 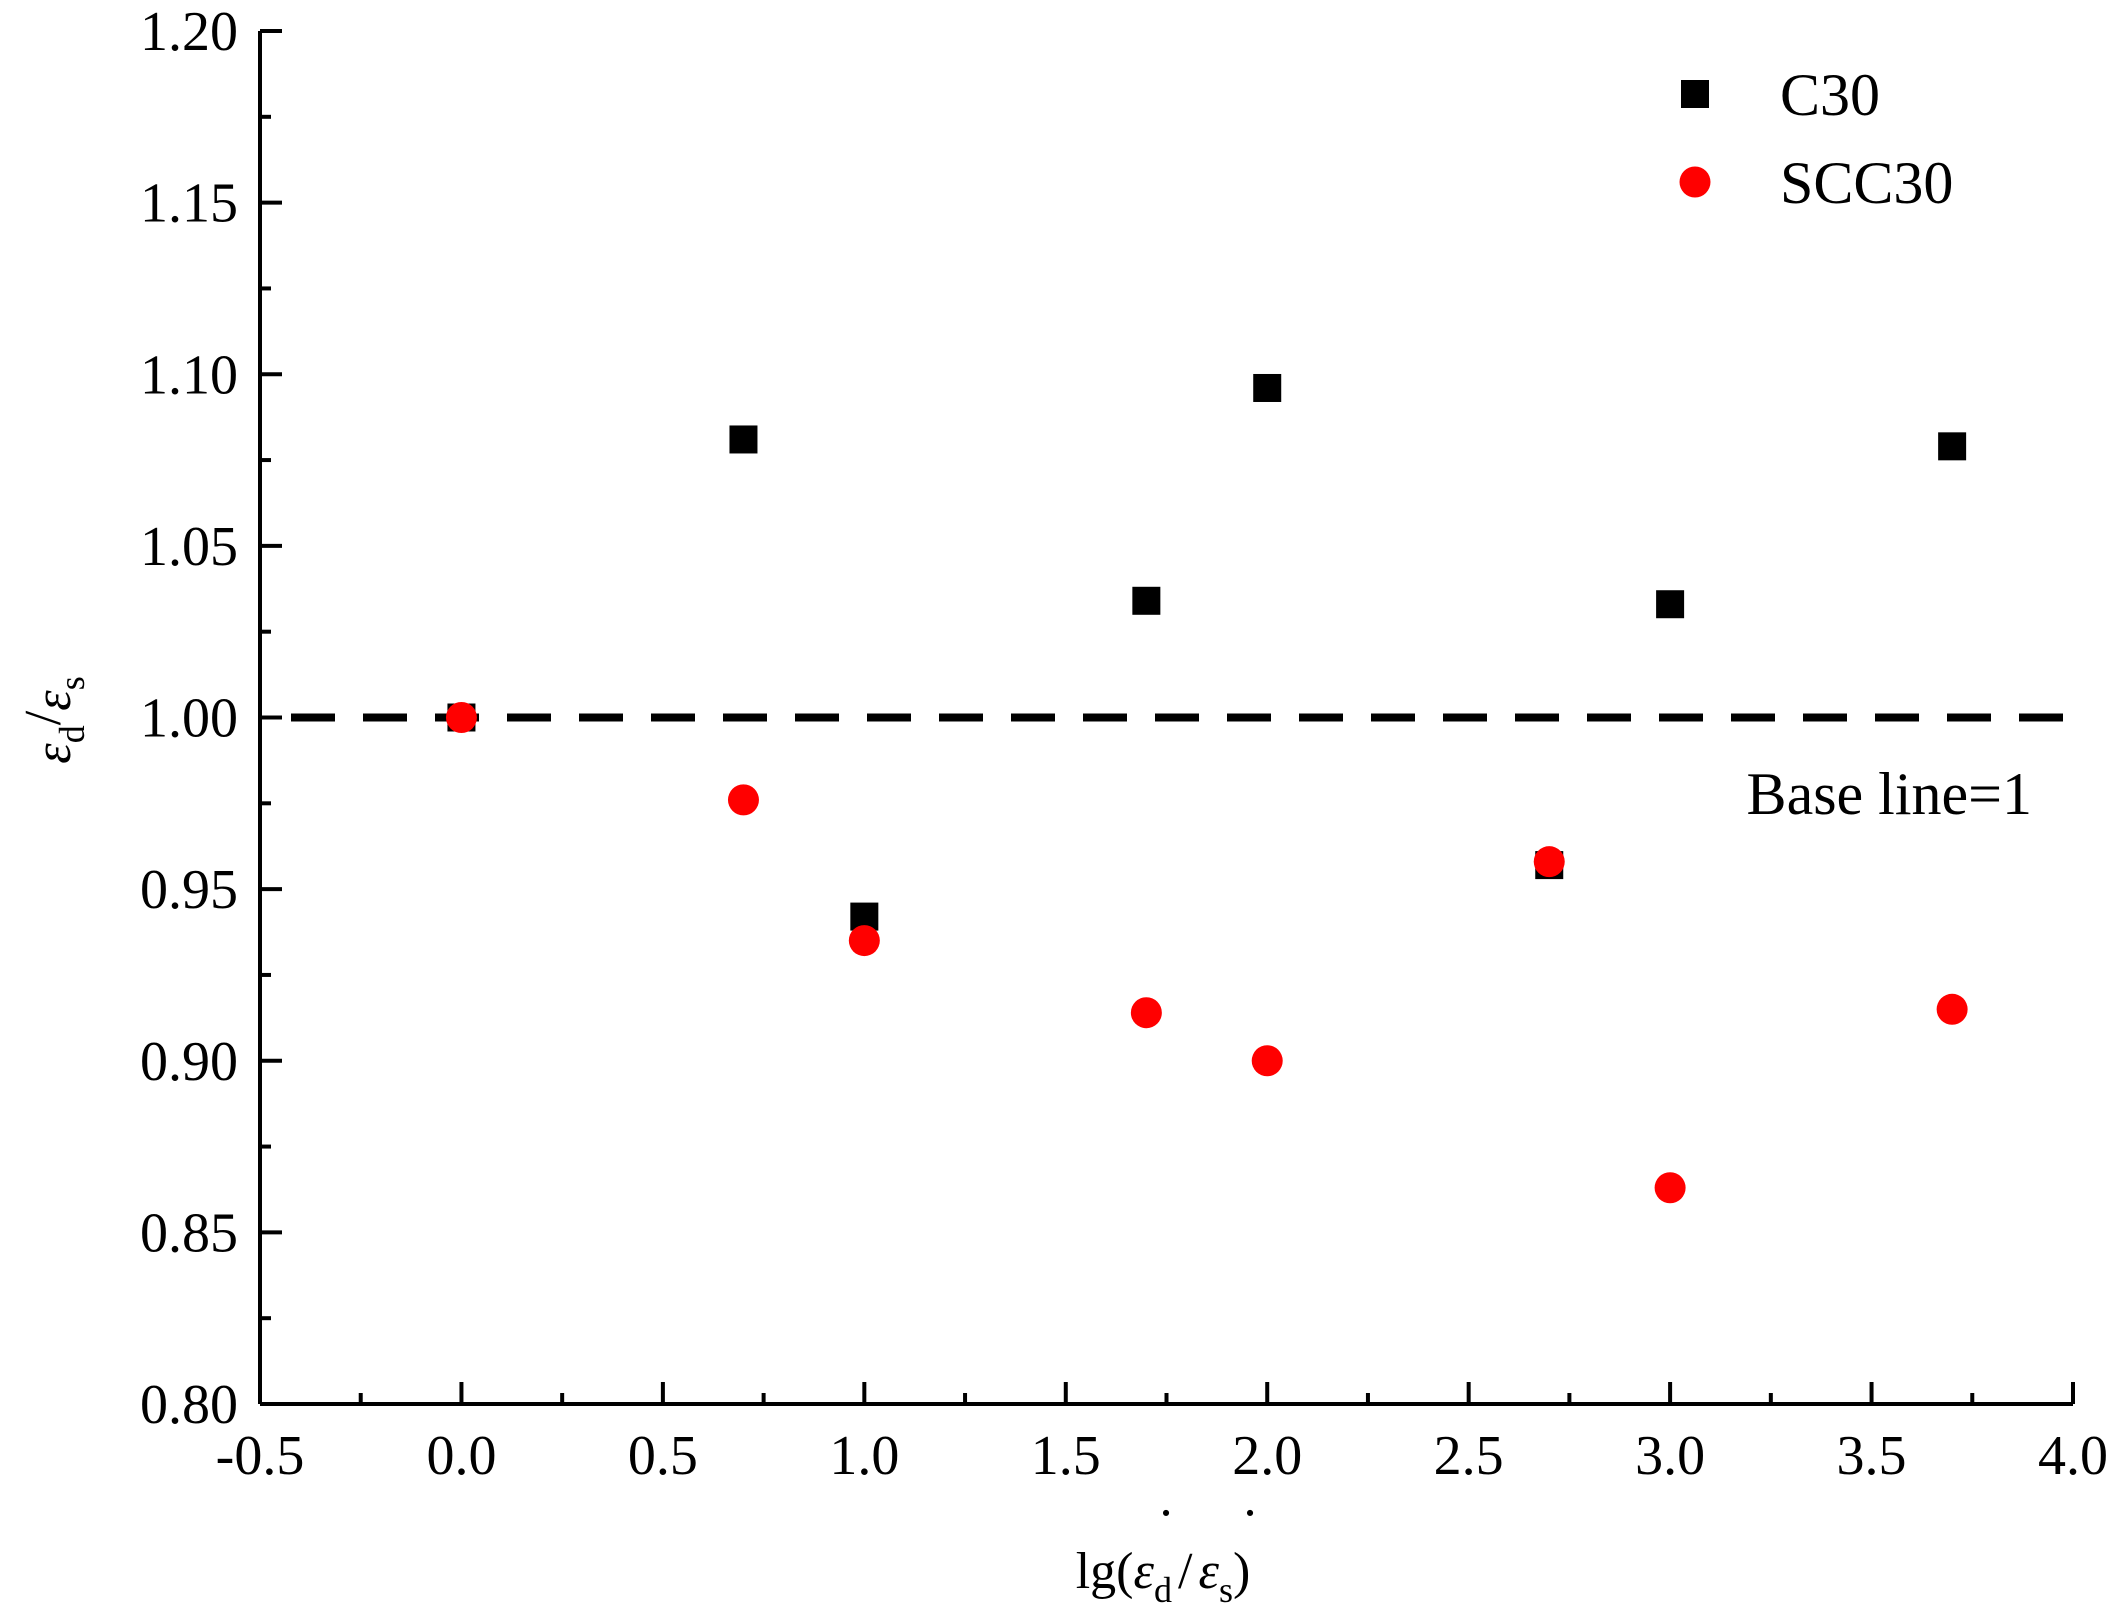 What do you see at coordinates (1670, 1456) in the screenshot?
I see `x-tick-label: 3.0` at bounding box center [1670, 1456].